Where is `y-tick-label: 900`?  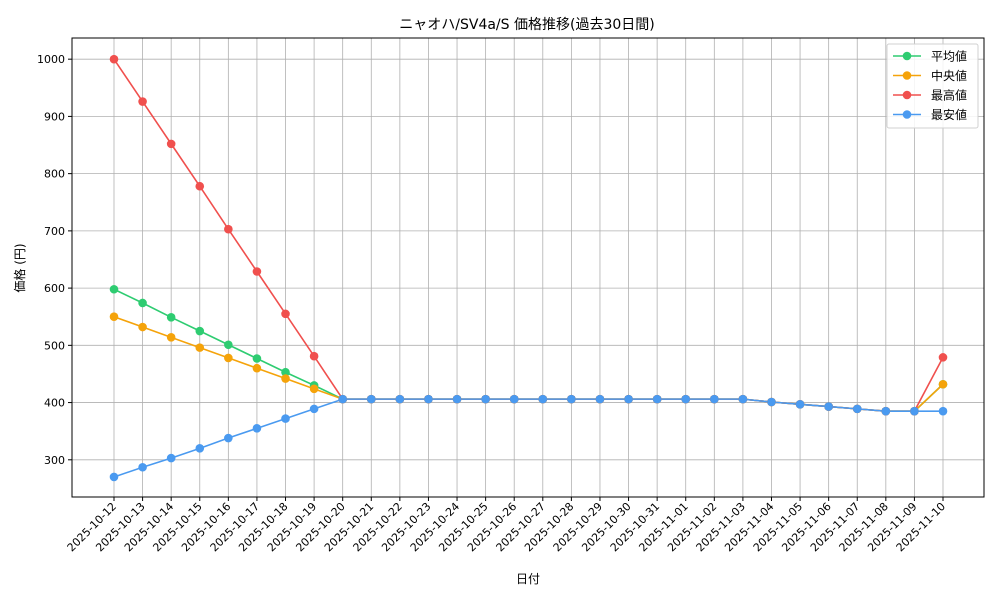
y-tick-label: 900 is located at coordinates (54, 116).